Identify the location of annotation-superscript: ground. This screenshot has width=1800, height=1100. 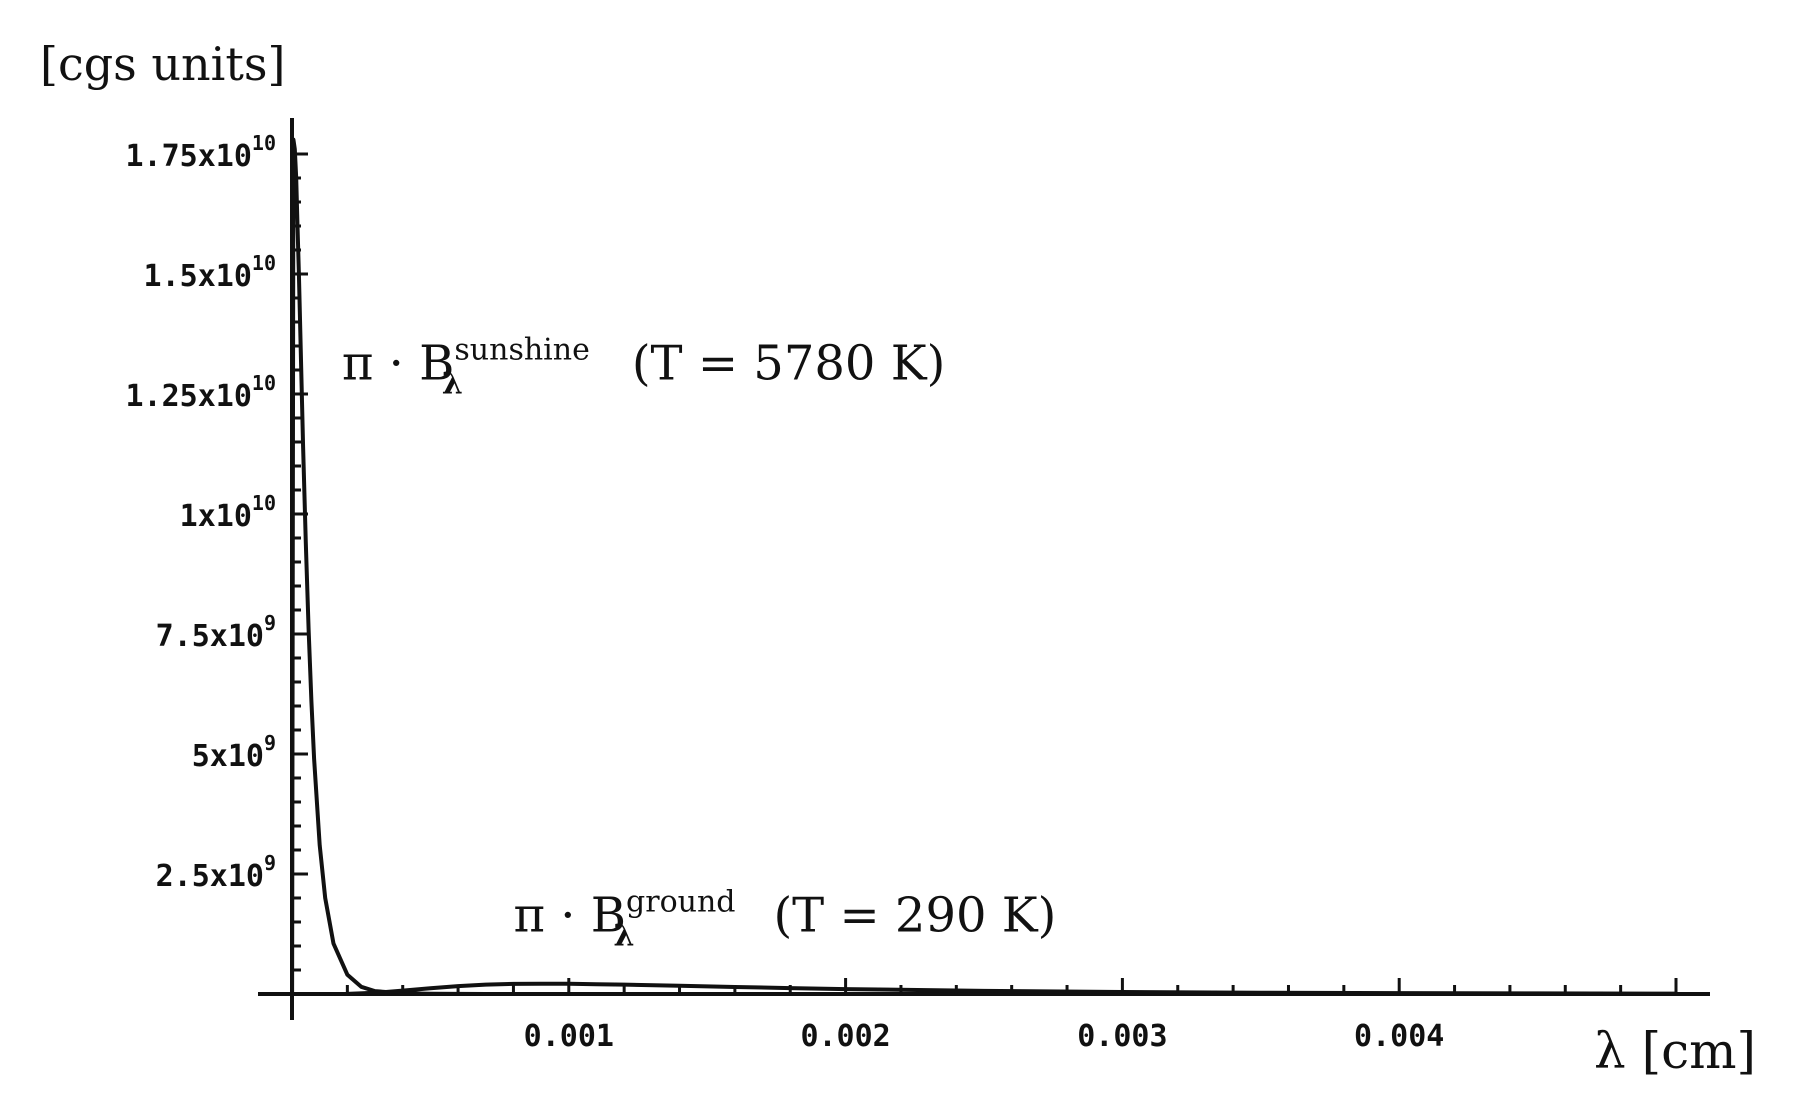
(680, 902).